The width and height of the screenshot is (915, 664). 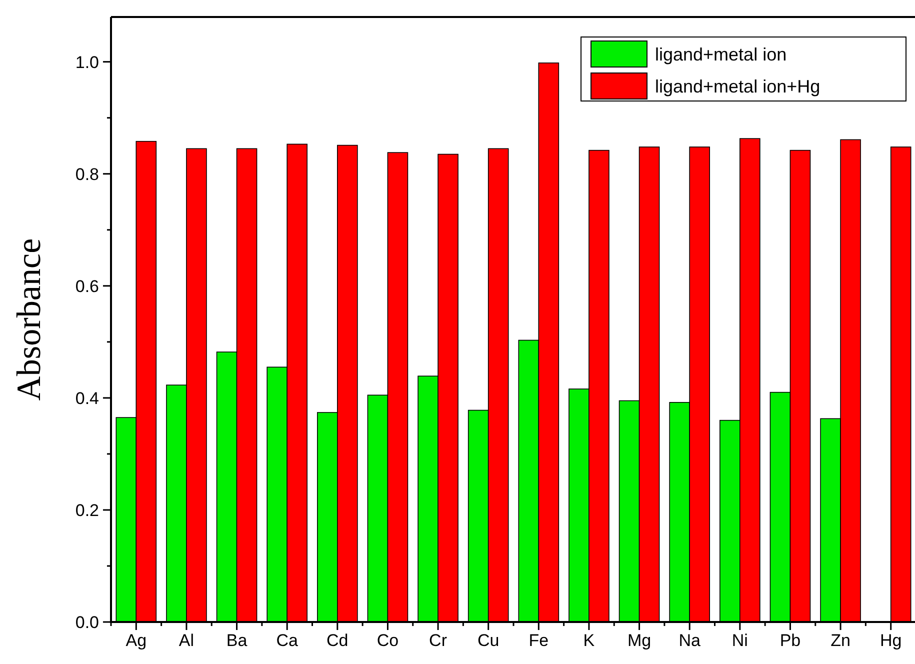 What do you see at coordinates (337, 640) in the screenshot?
I see `x-tick-label: Cd` at bounding box center [337, 640].